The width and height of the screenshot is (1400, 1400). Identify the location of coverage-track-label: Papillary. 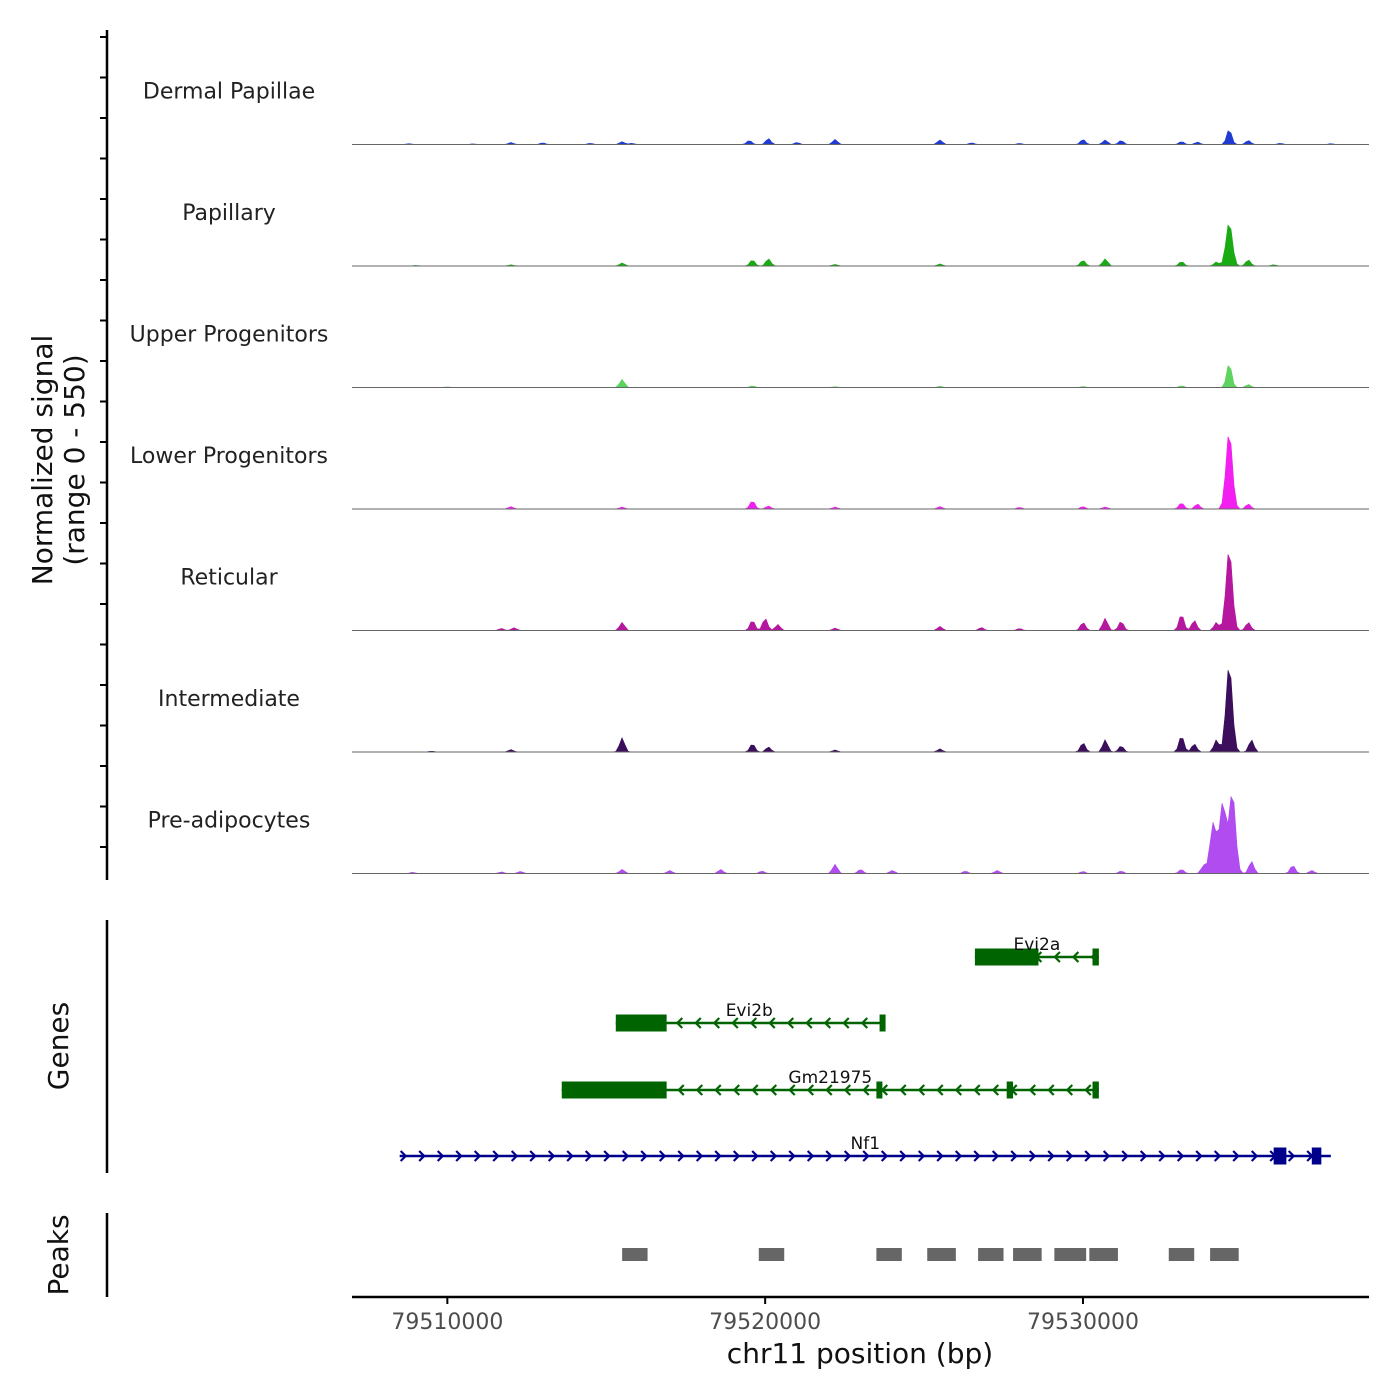
(229, 213).